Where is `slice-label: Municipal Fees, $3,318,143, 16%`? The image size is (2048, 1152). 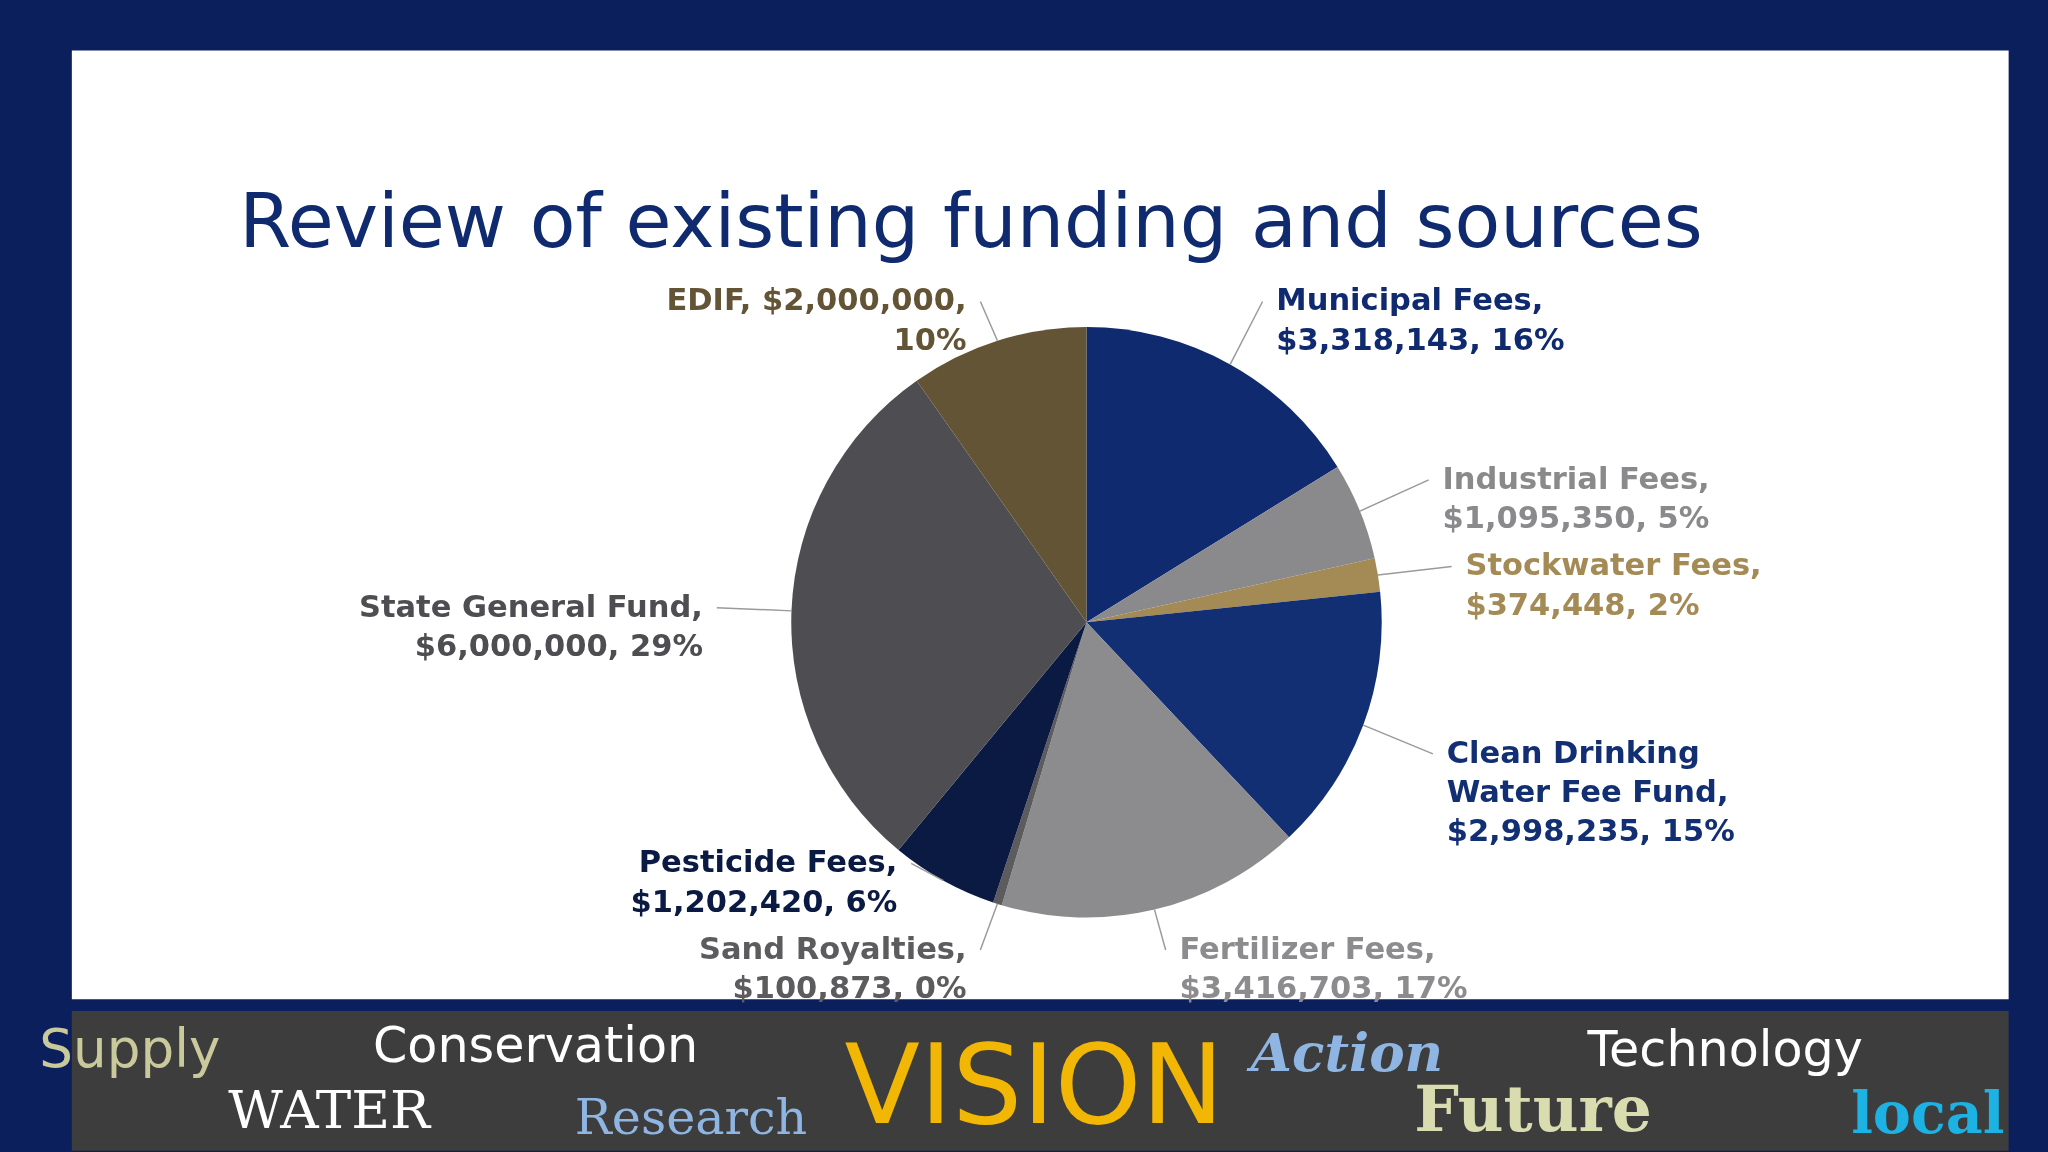
slice-label: Municipal Fees, $3,318,143, 16% is located at coordinates (1420, 319).